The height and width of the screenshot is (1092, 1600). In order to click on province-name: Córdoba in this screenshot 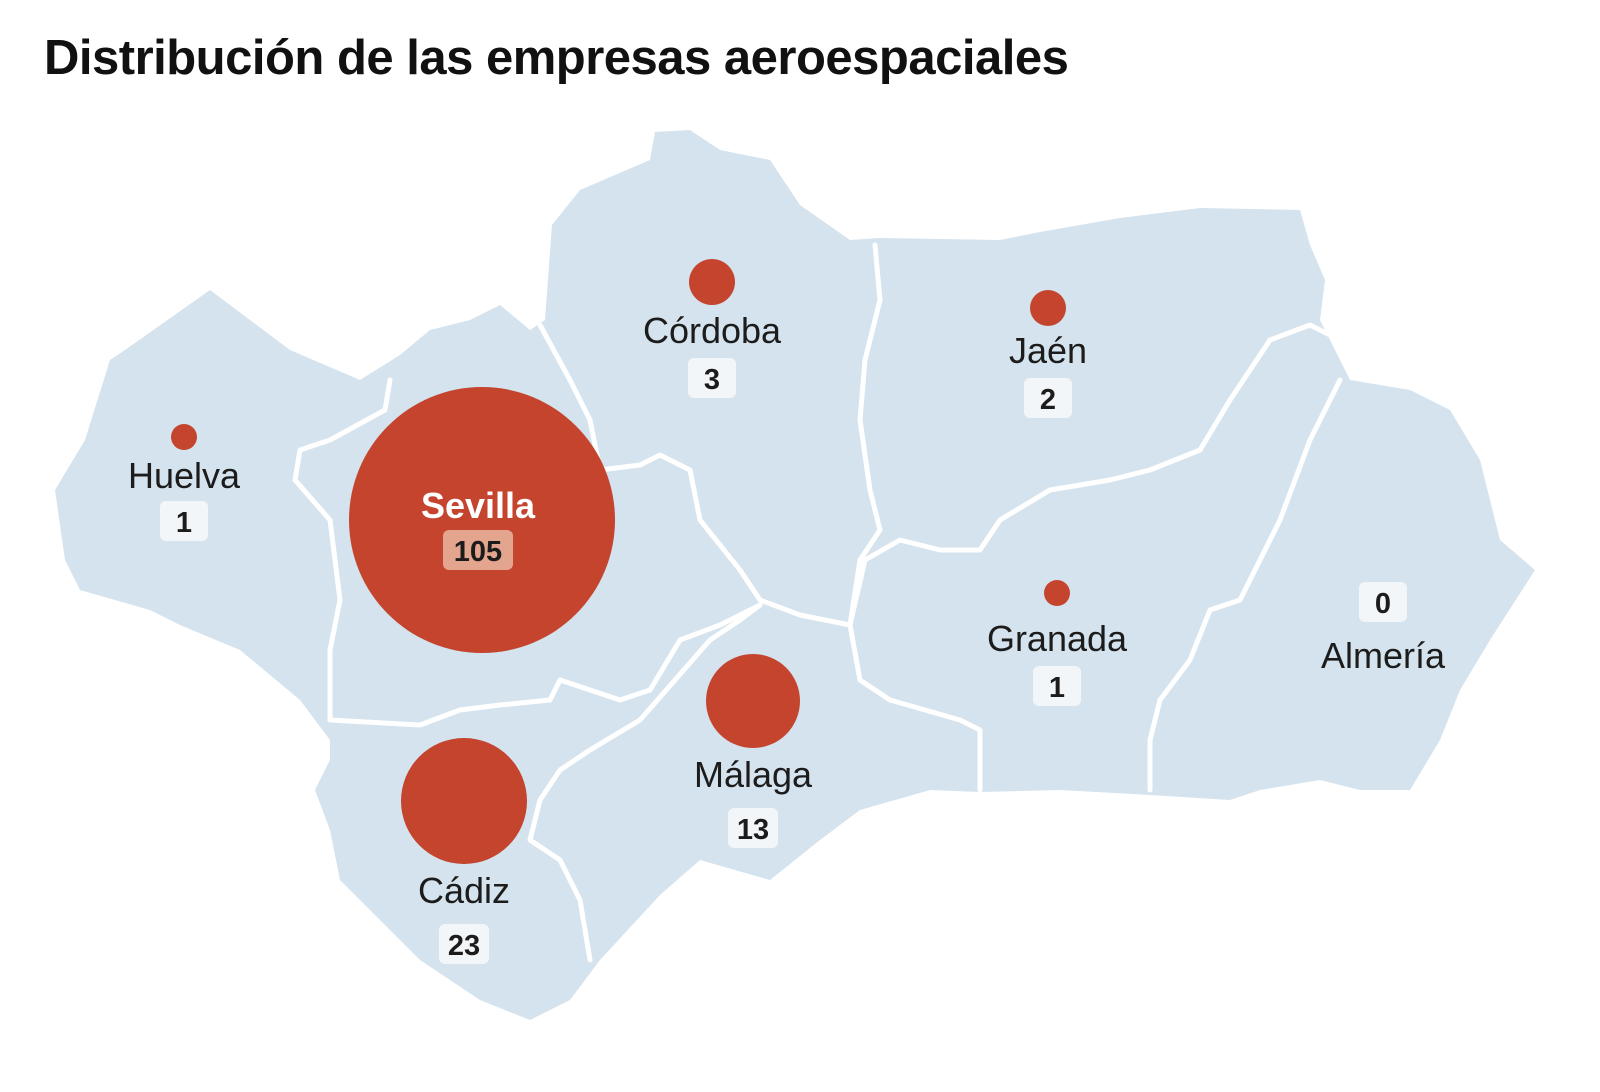, I will do `click(712, 330)`.